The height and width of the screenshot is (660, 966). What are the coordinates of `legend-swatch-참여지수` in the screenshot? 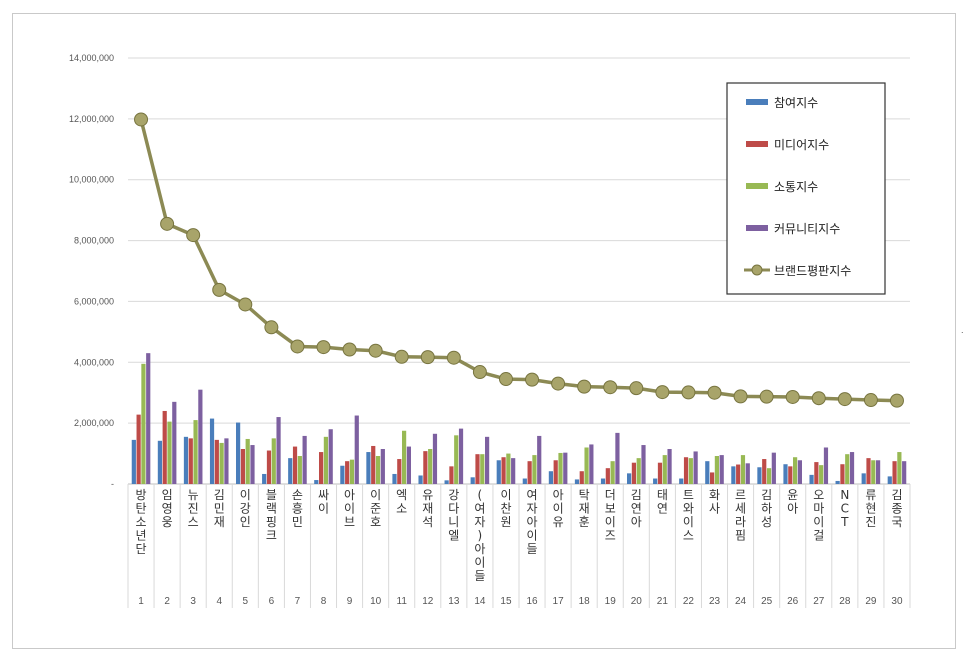 It's located at (757, 102).